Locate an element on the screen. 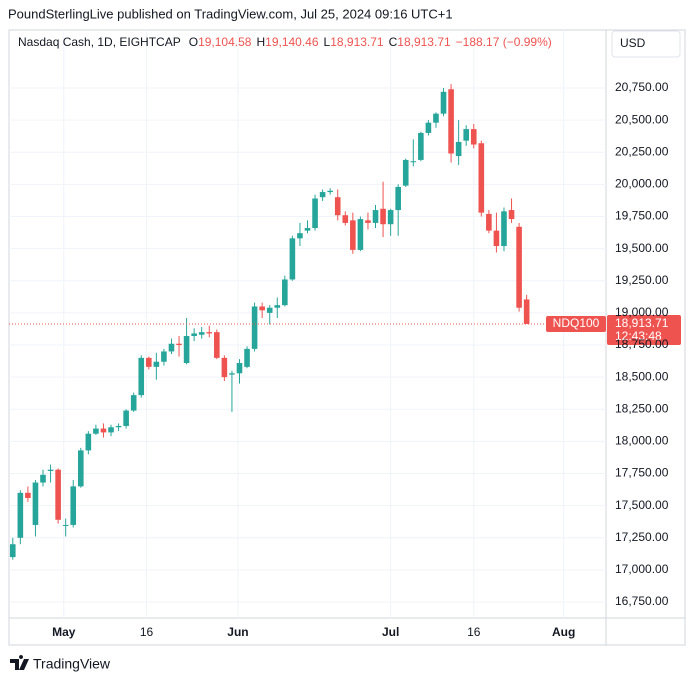 The height and width of the screenshot is (687, 696). ohlc-key: C is located at coordinates (393, 42).